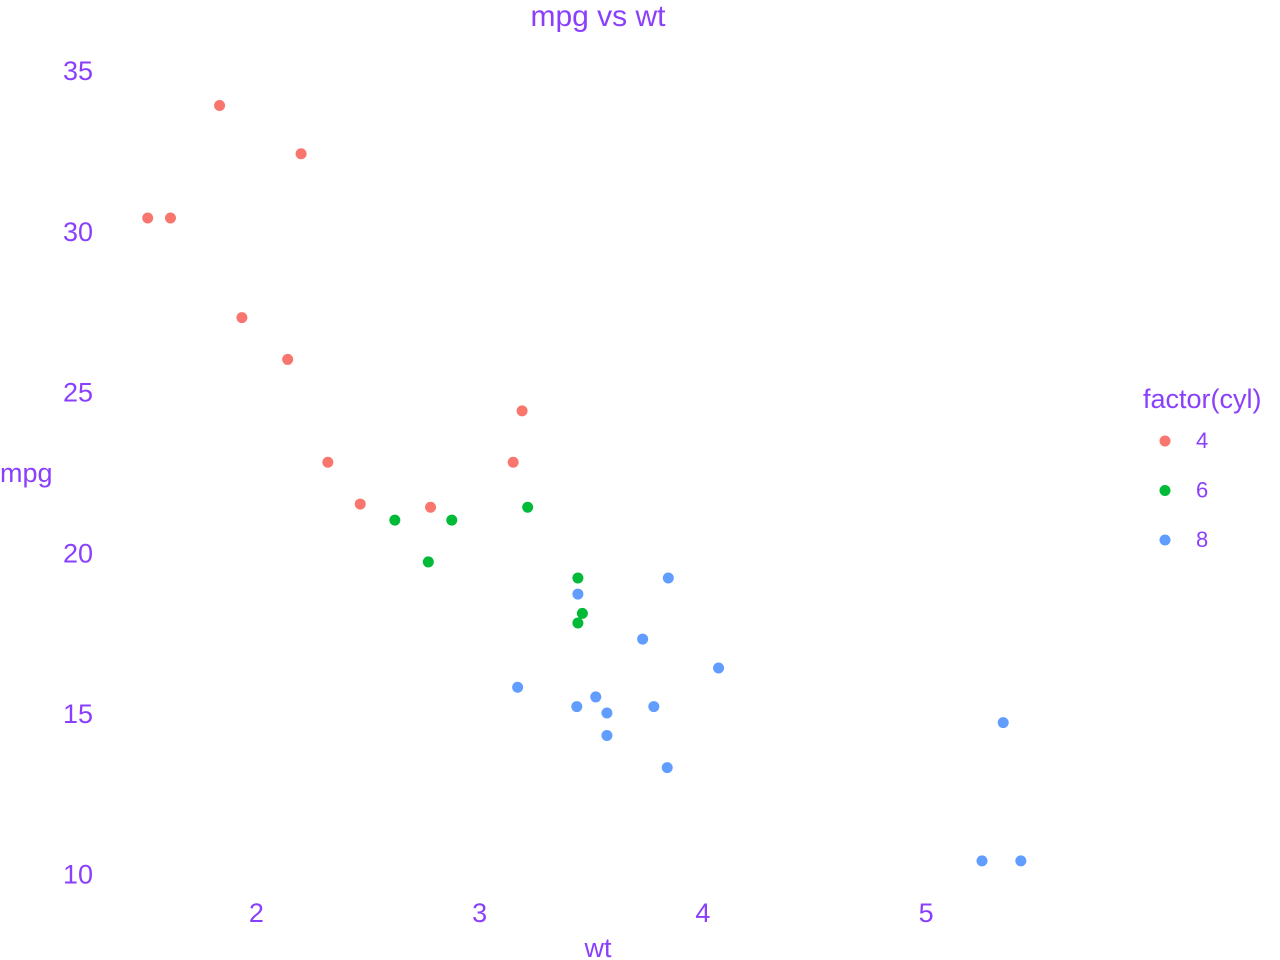 Image resolution: width=1280 pixels, height=960 pixels. What do you see at coordinates (479, 913) in the screenshot?
I see `x-tick-label: 3` at bounding box center [479, 913].